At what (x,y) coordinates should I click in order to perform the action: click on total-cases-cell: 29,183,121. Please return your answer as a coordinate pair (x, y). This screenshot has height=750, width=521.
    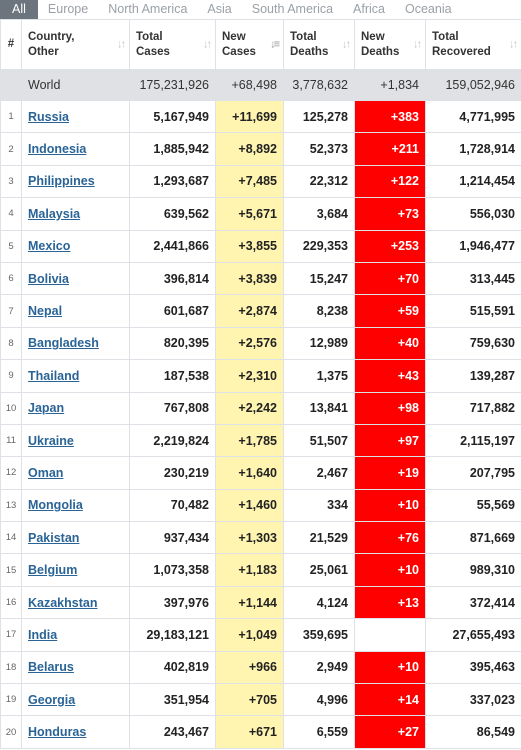
    Looking at the image, I should click on (172, 635).